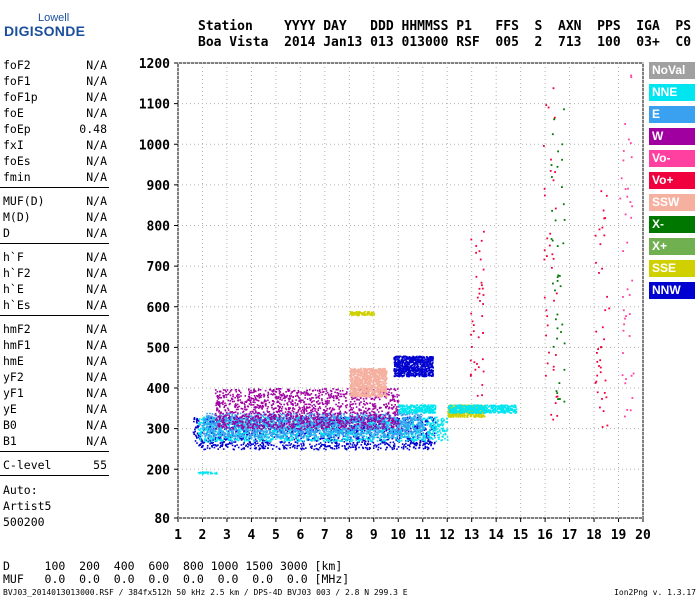  I want to click on param-row-fof1p: foF1p N/A, so click(55, 97).